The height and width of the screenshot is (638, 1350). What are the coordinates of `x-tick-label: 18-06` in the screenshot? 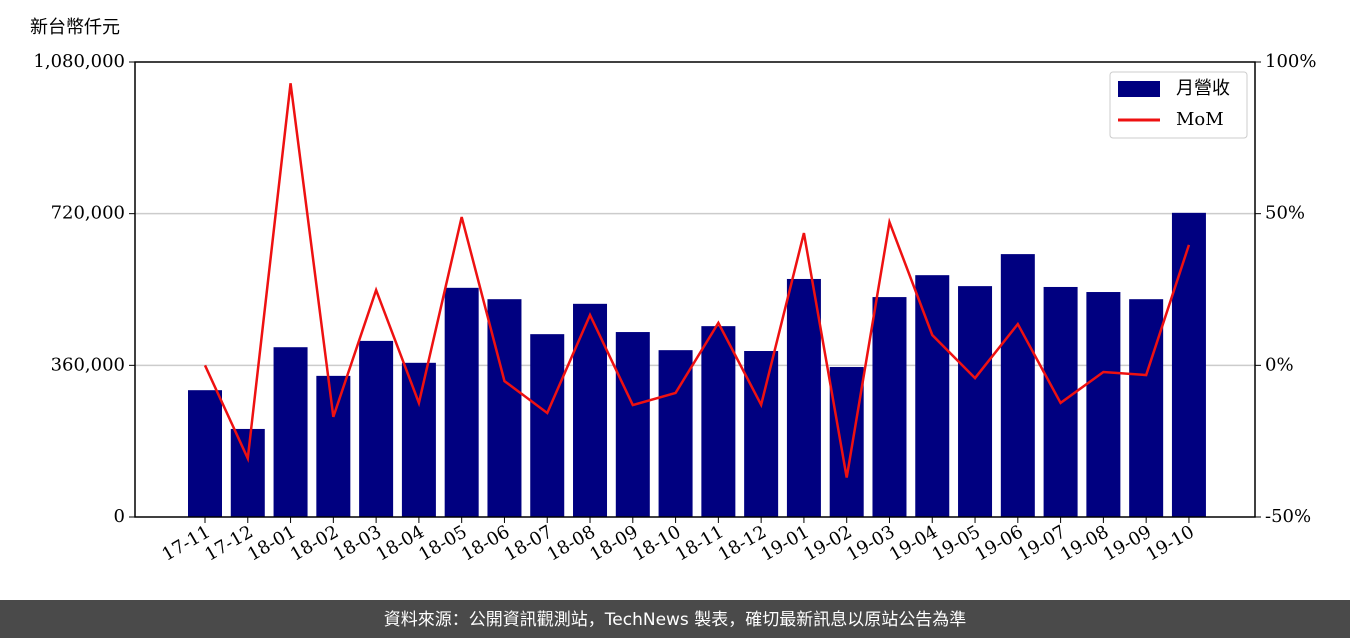 It's located at (485, 543).